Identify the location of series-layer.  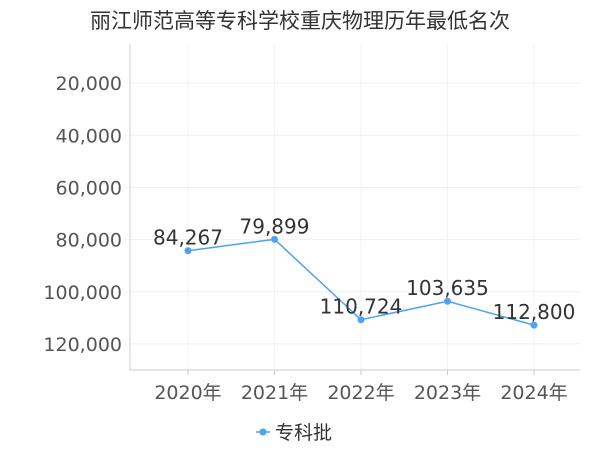
(361, 282).